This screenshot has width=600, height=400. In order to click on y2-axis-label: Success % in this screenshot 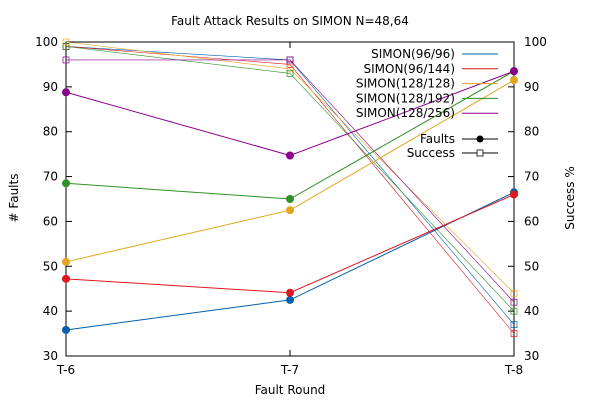, I will do `click(570, 198)`.